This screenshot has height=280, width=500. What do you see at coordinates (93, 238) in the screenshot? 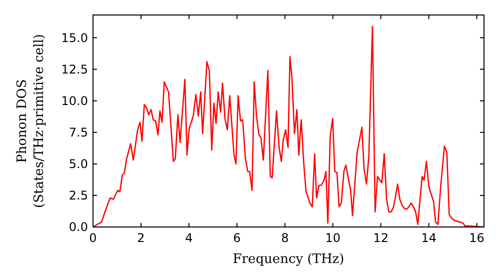
I see `x-tick-label: 0` at bounding box center [93, 238].